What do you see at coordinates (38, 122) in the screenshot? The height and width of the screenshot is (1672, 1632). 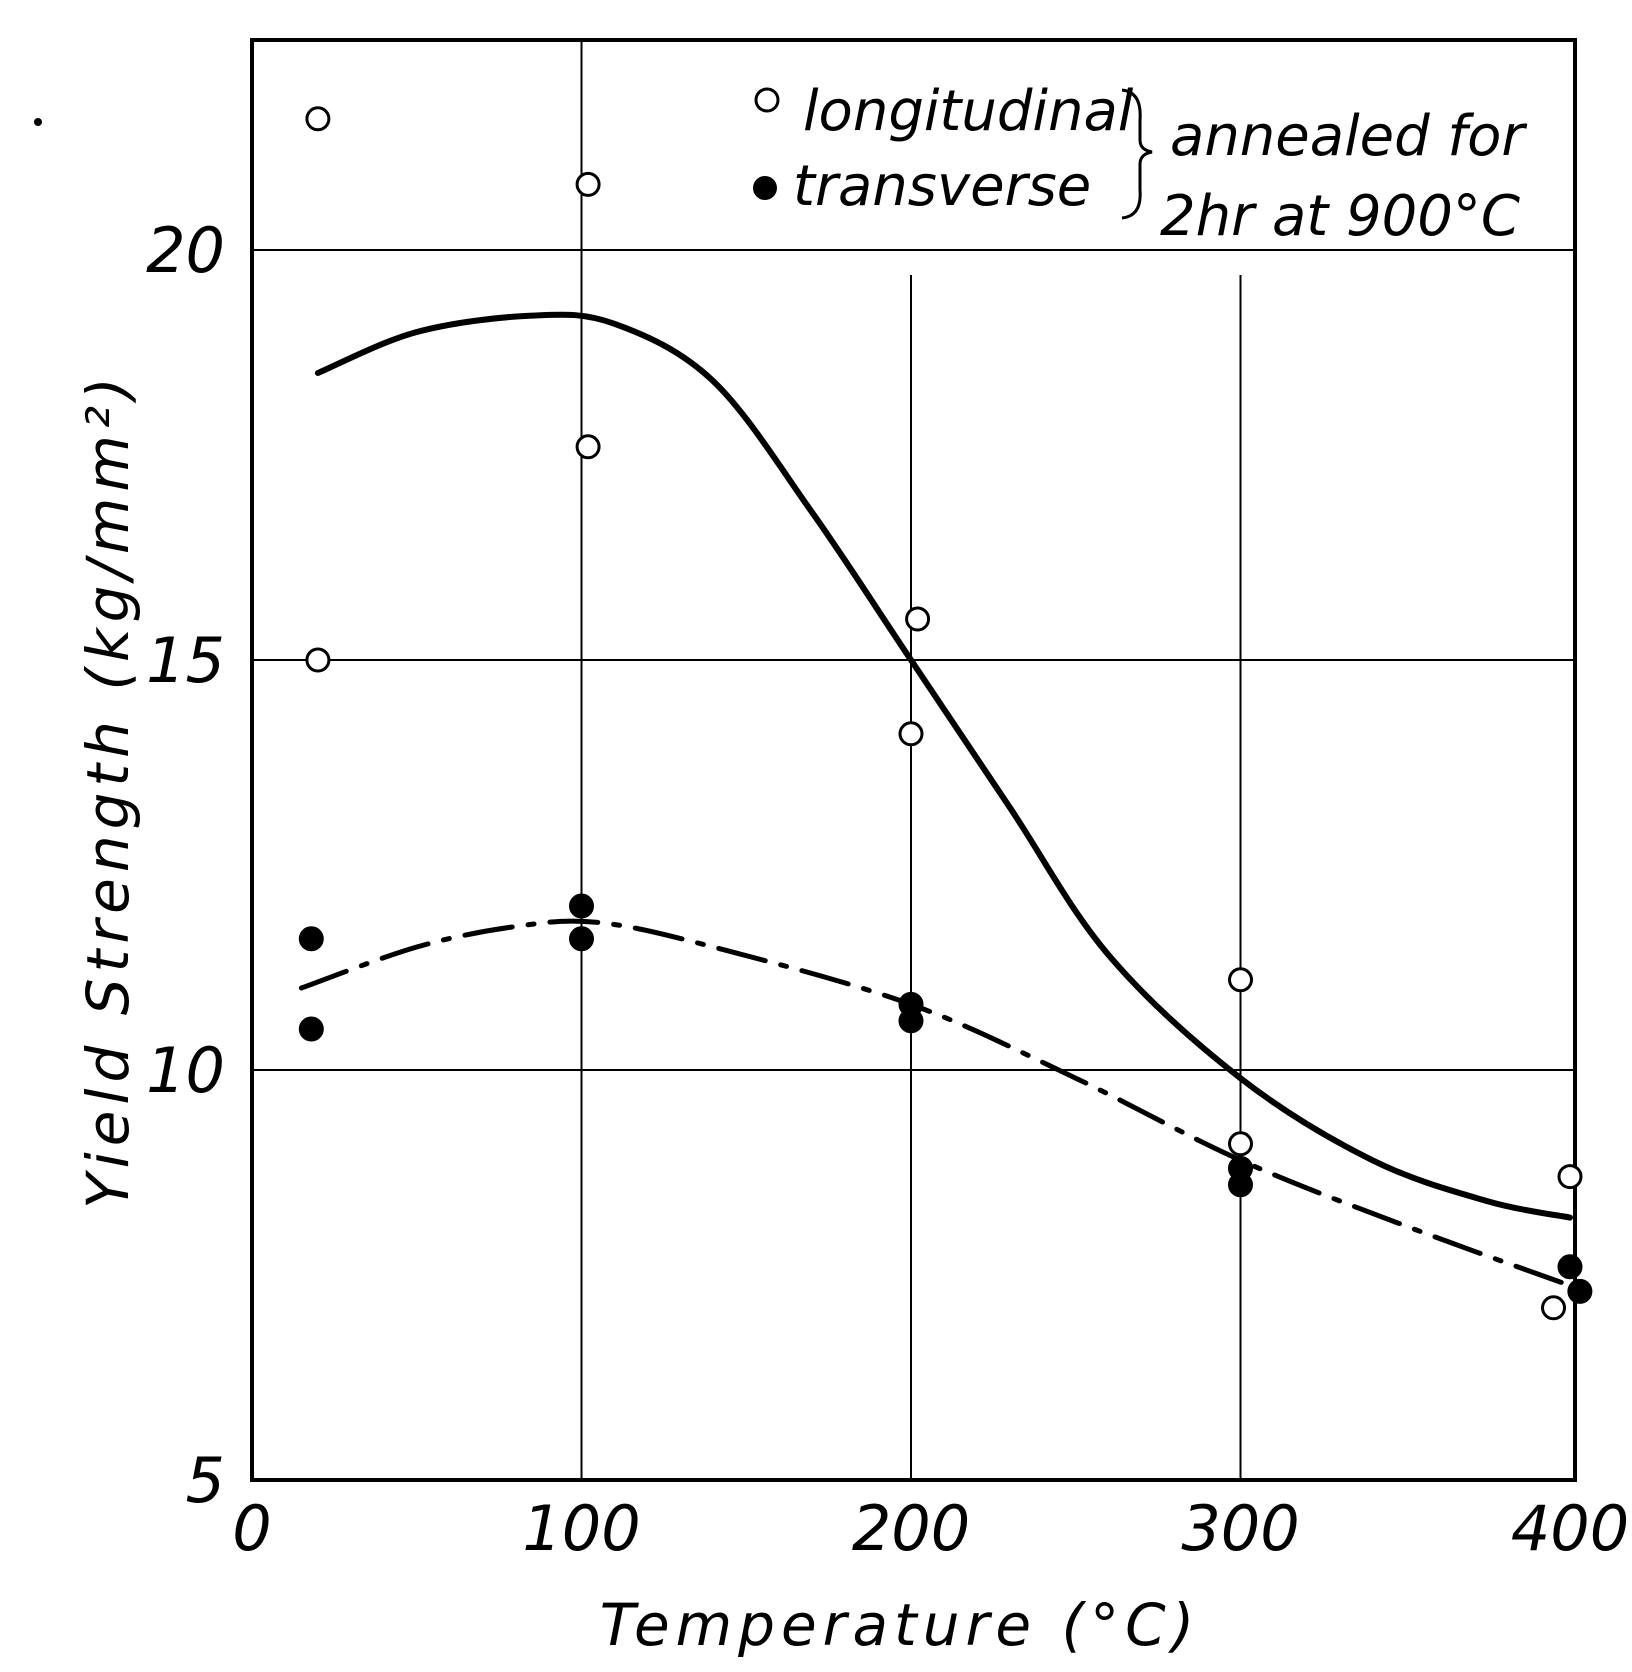 I see `scan-speck` at bounding box center [38, 122].